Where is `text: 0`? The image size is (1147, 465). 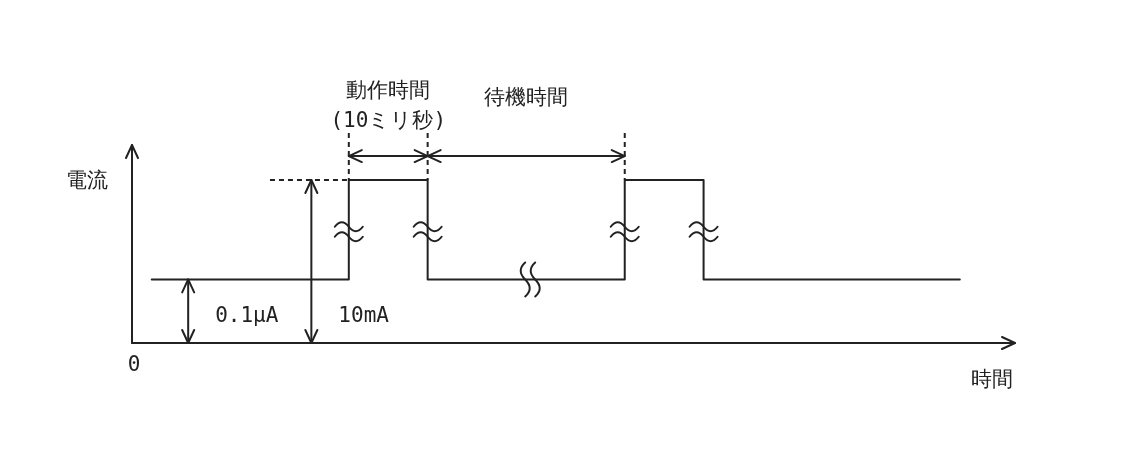 text: 0 is located at coordinates (134, 364).